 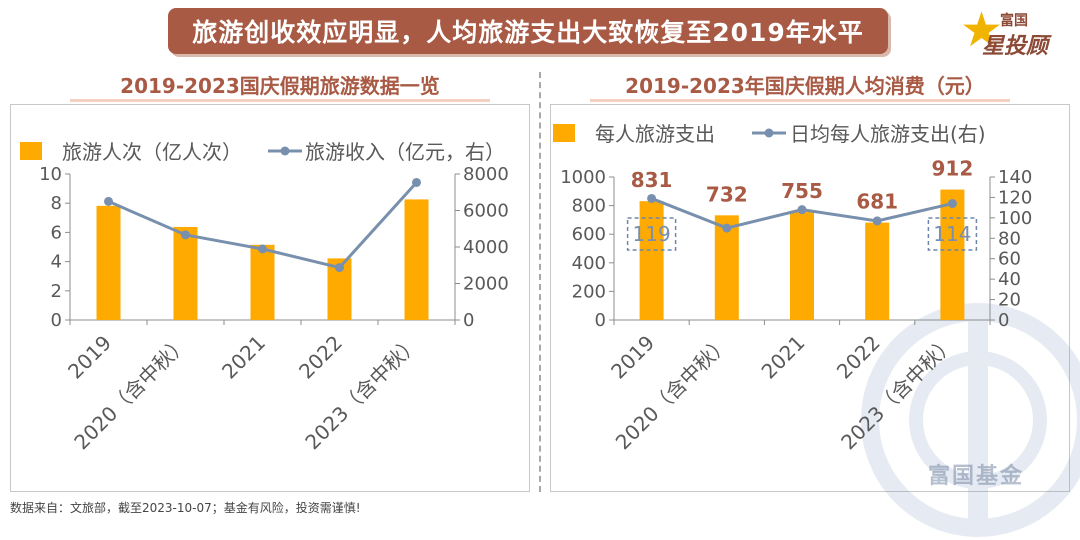 I want to click on left-y-left-tick-label: 8, so click(x=56, y=203).